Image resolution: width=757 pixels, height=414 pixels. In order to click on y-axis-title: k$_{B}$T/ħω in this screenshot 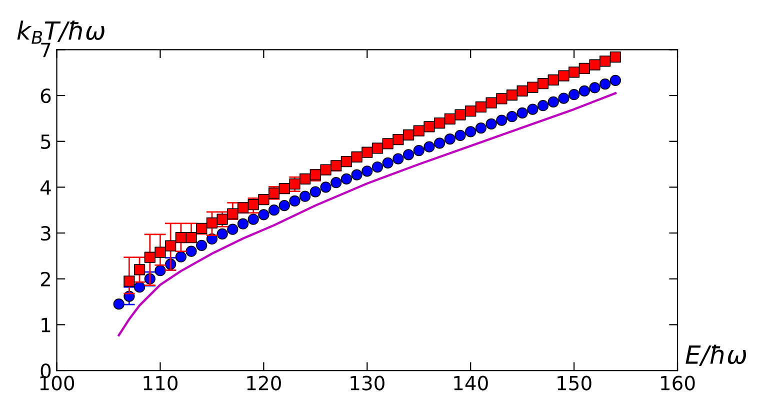, I will do `click(60, 32)`.